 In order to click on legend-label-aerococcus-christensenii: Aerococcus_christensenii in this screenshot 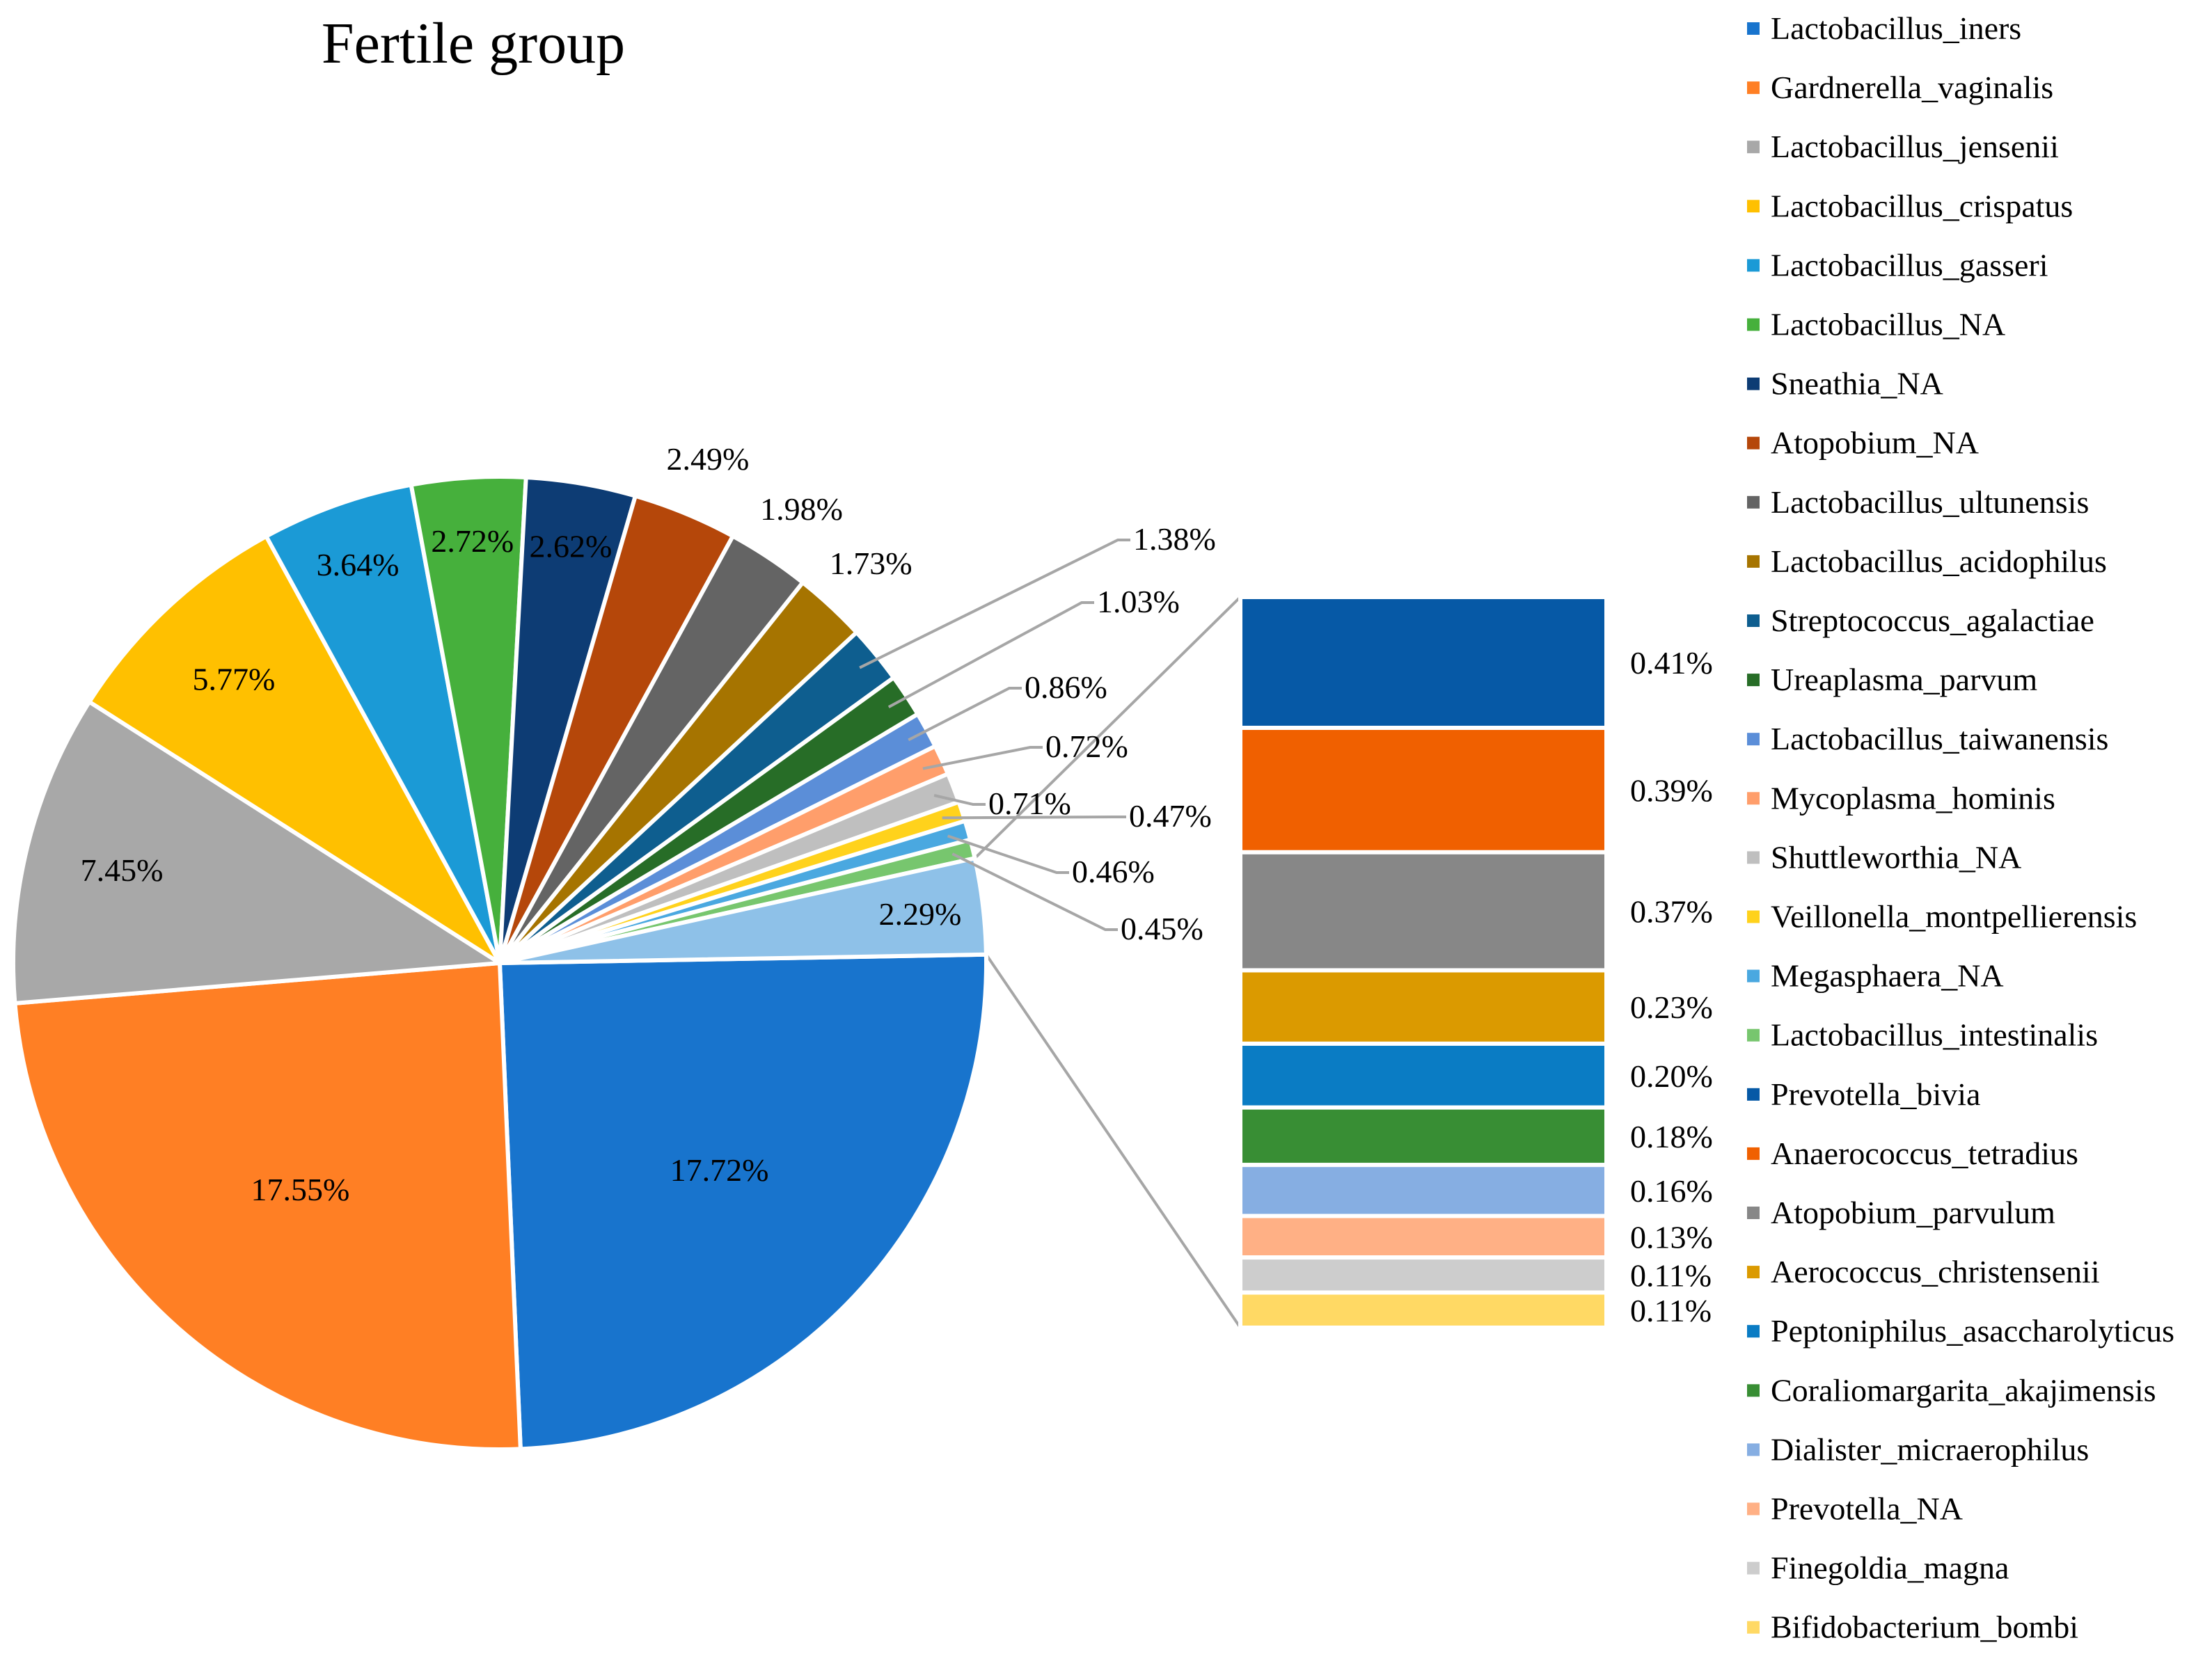, I will do `click(1935, 1271)`.